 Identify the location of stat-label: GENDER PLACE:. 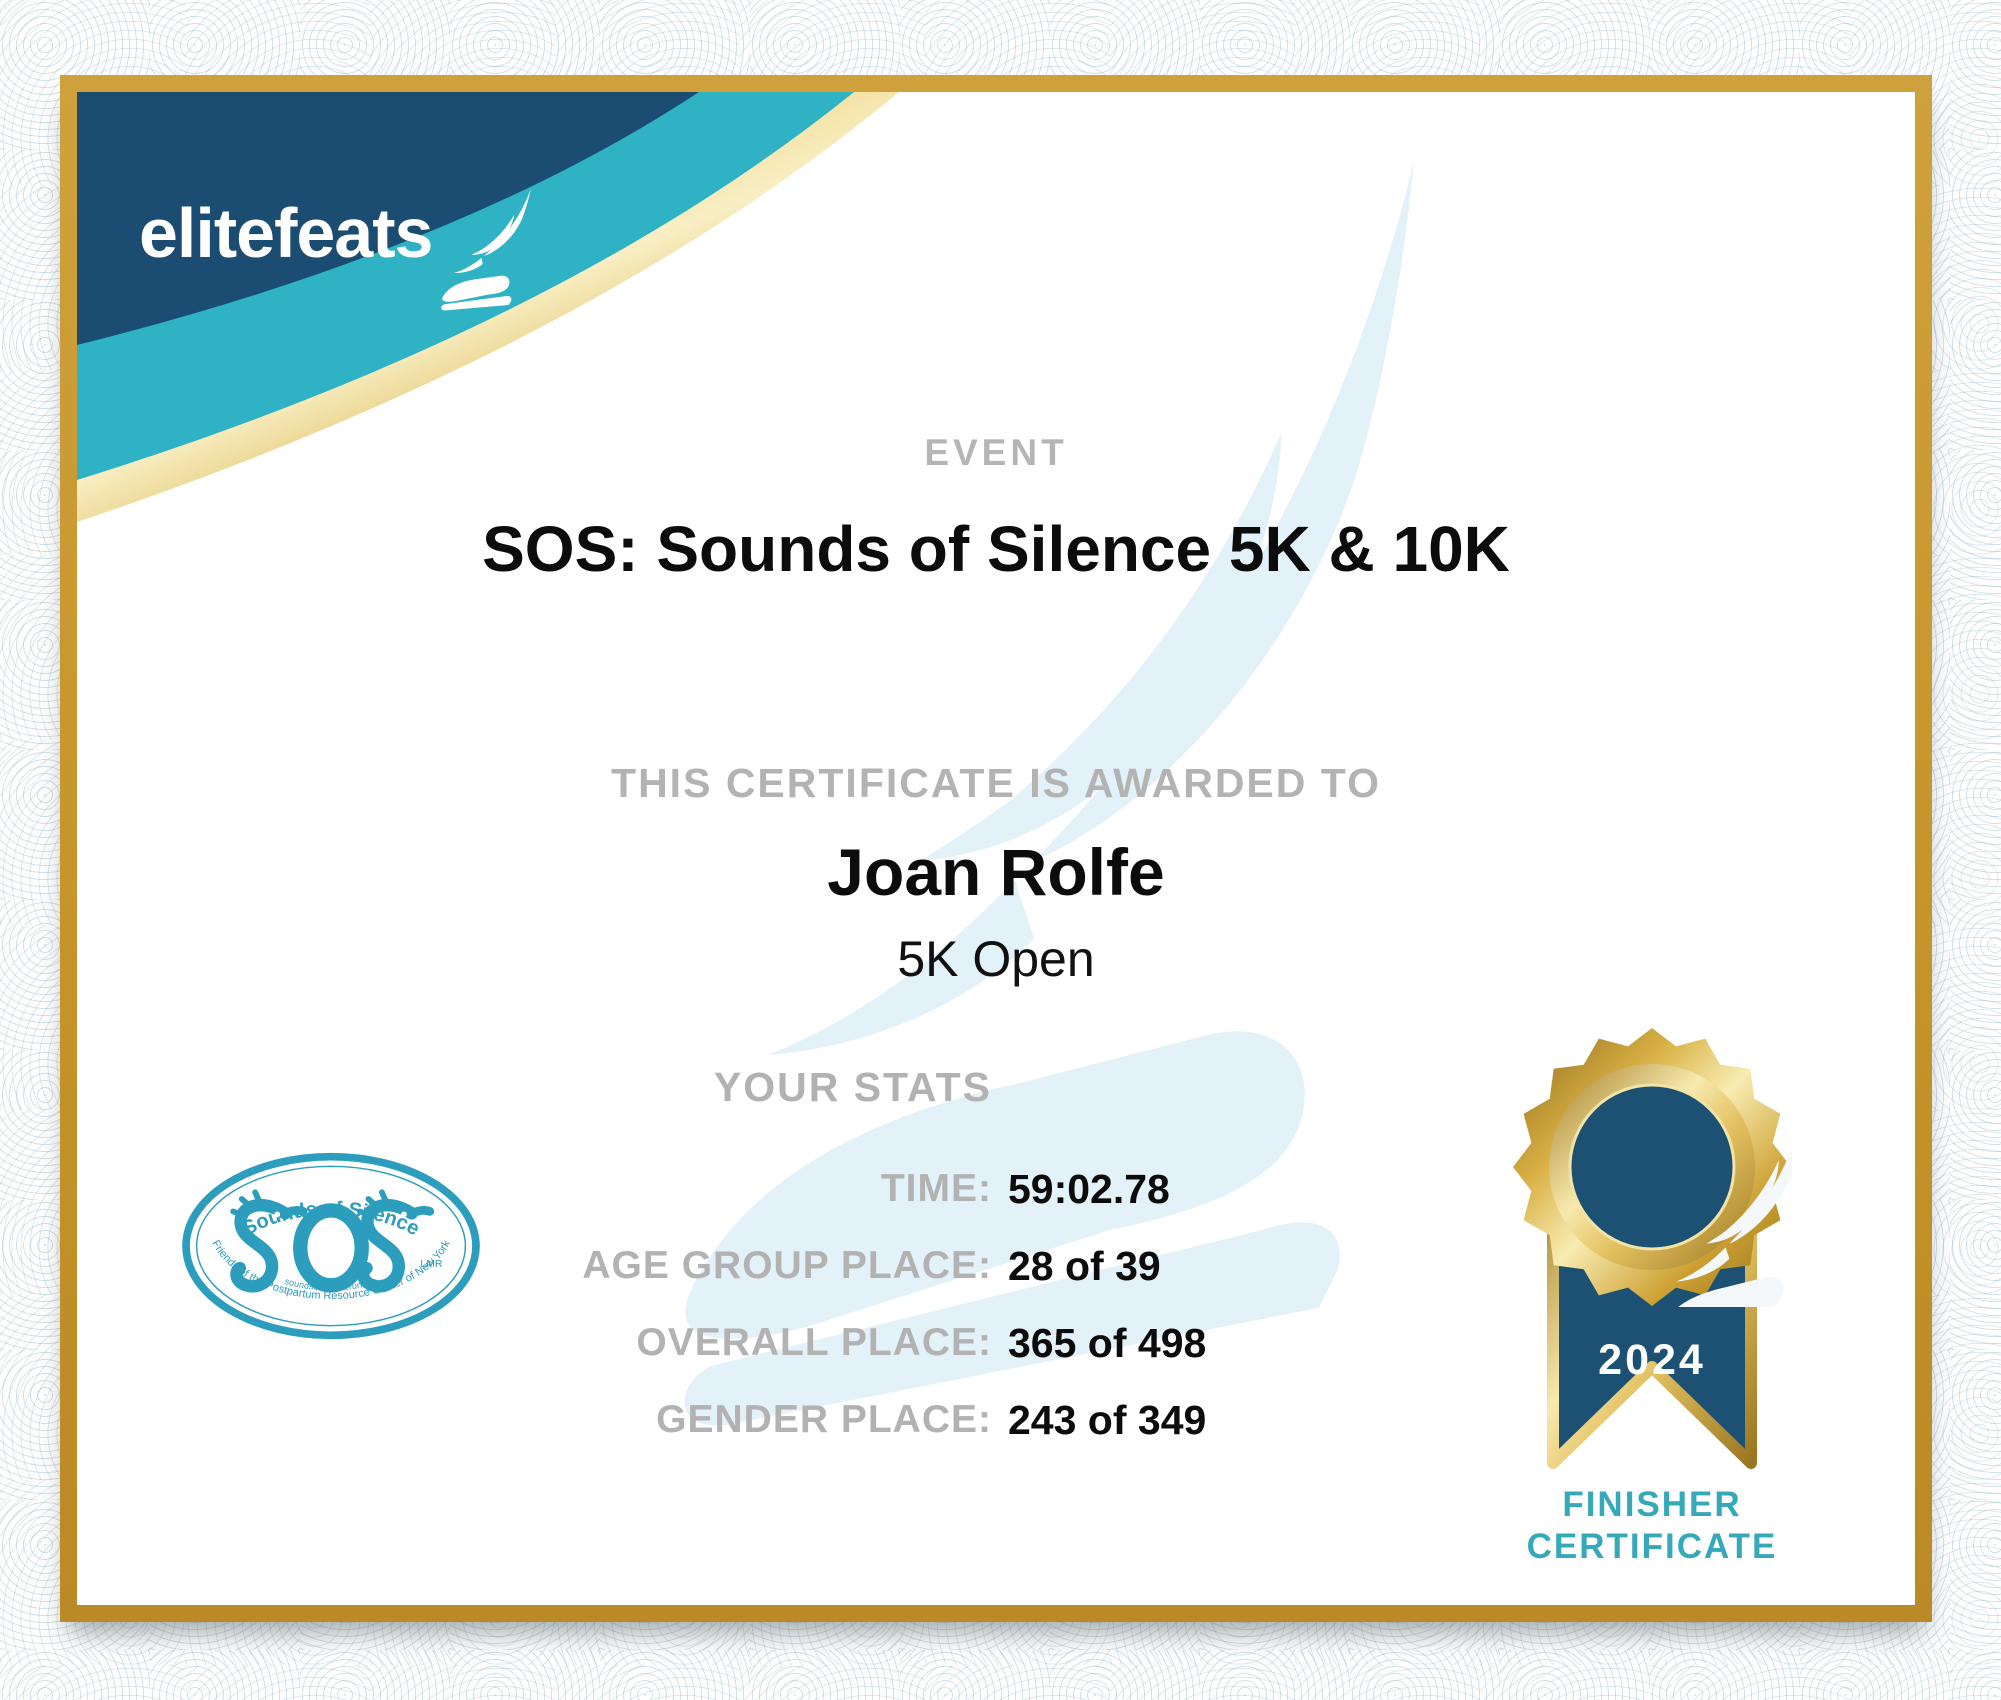
(824, 1419).